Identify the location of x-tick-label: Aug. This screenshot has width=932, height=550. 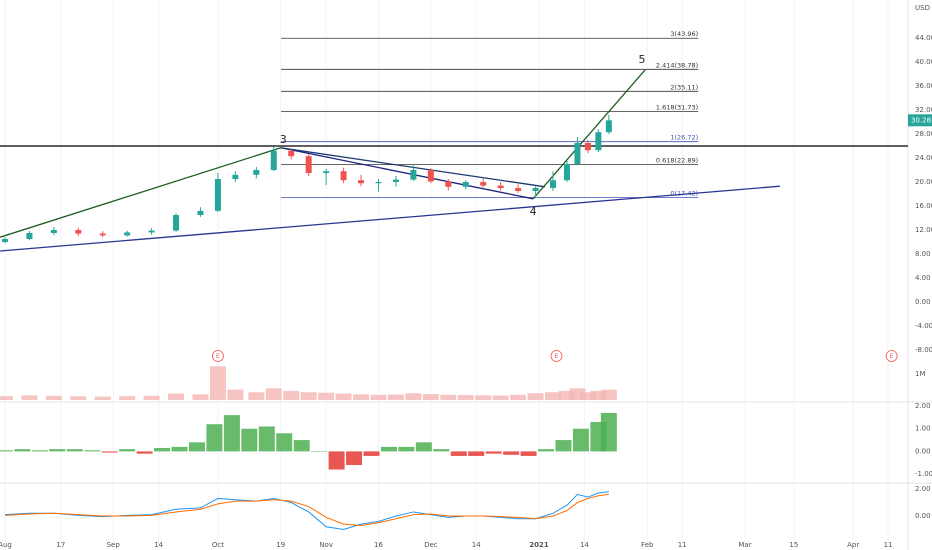
(6, 545).